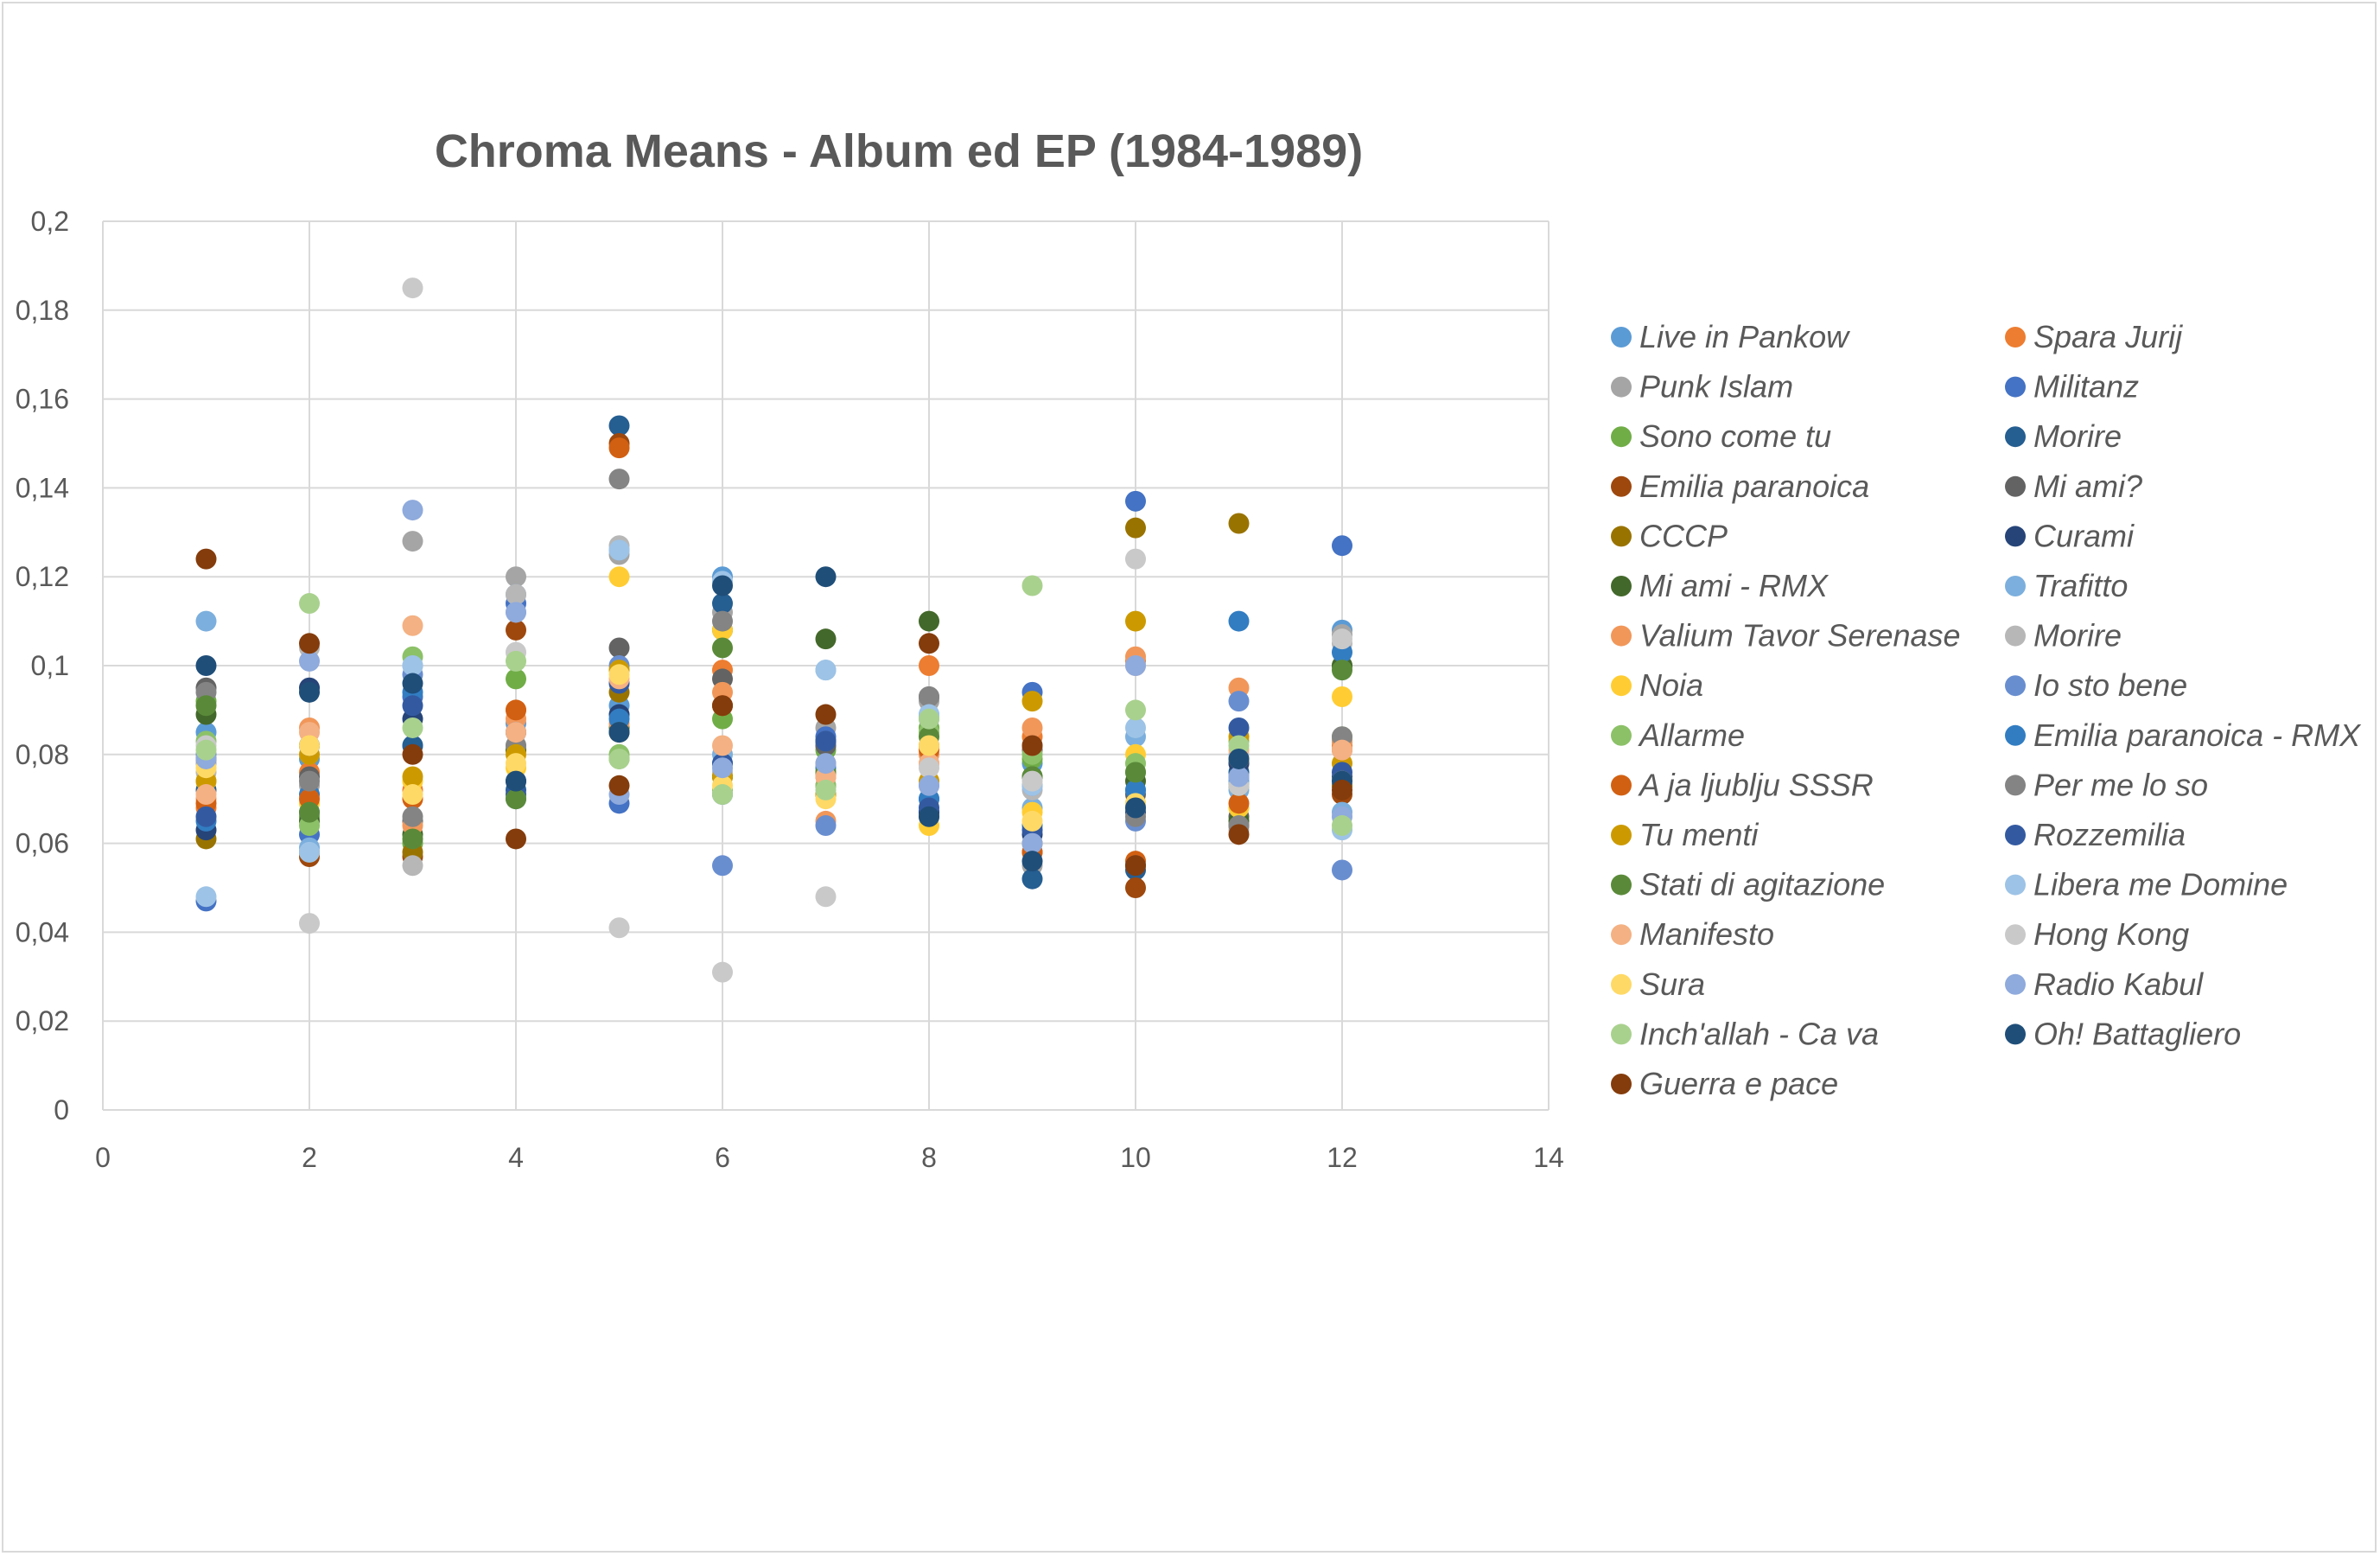  I want to click on y-tick-label: 0,14, so click(42, 488).